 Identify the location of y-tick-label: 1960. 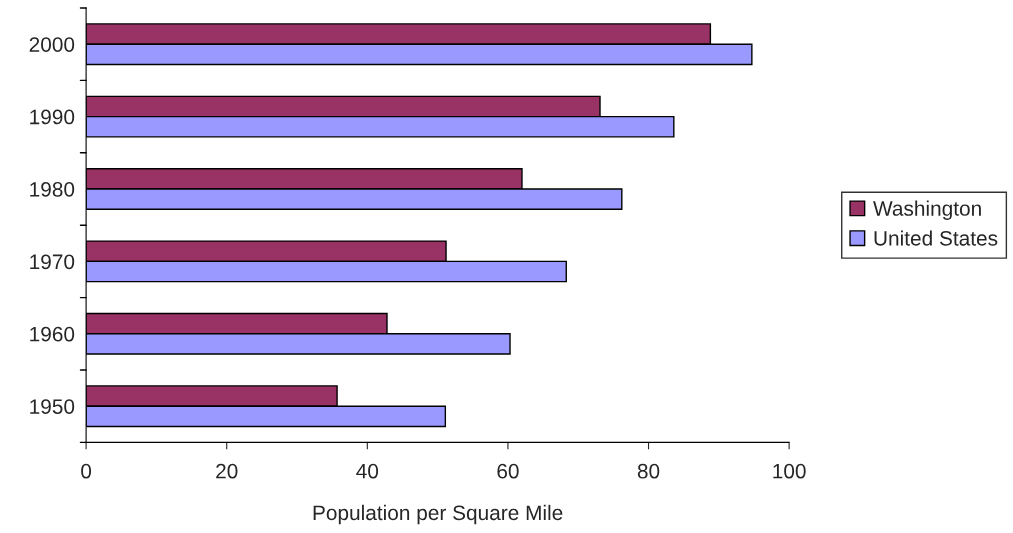
(52, 334).